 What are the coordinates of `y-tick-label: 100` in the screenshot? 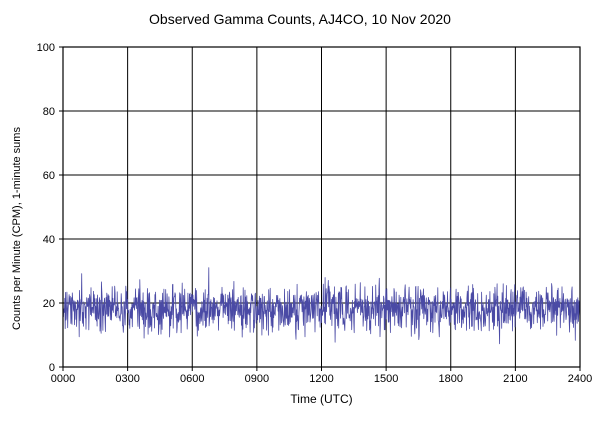 It's located at (46, 48).